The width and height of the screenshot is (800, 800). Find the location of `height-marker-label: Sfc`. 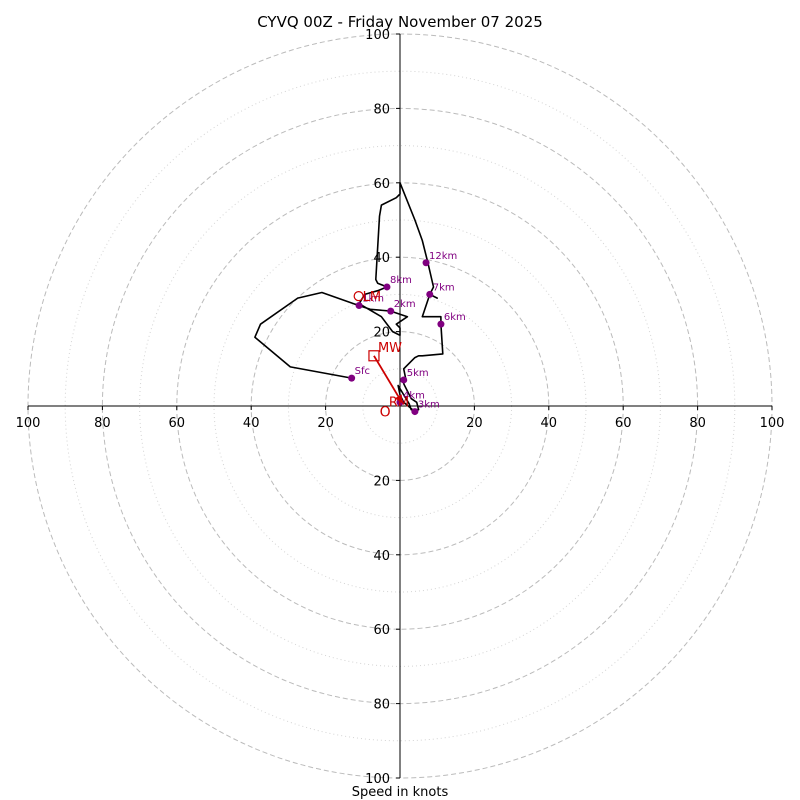

height-marker-label: Sfc is located at coordinates (362, 371).